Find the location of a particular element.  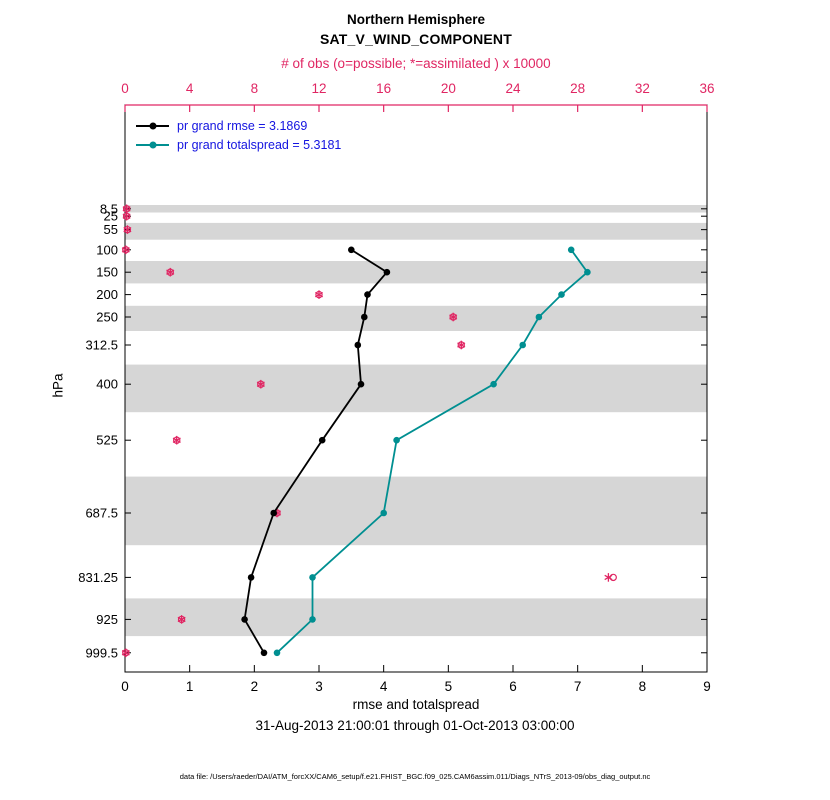

y-tick-label: 100 is located at coordinates (107, 249).